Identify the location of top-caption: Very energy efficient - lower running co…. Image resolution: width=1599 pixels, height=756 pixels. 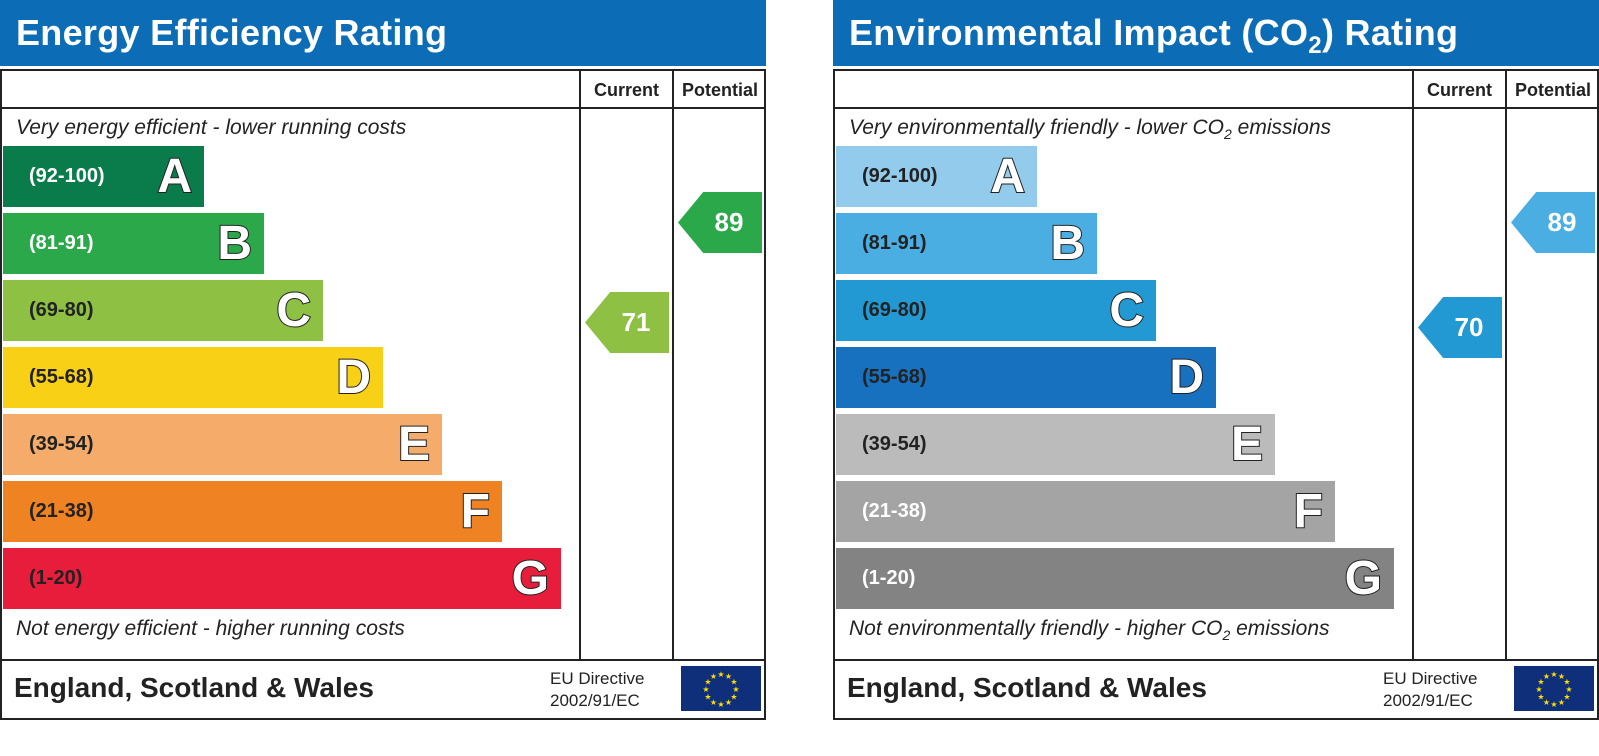
(211, 127).